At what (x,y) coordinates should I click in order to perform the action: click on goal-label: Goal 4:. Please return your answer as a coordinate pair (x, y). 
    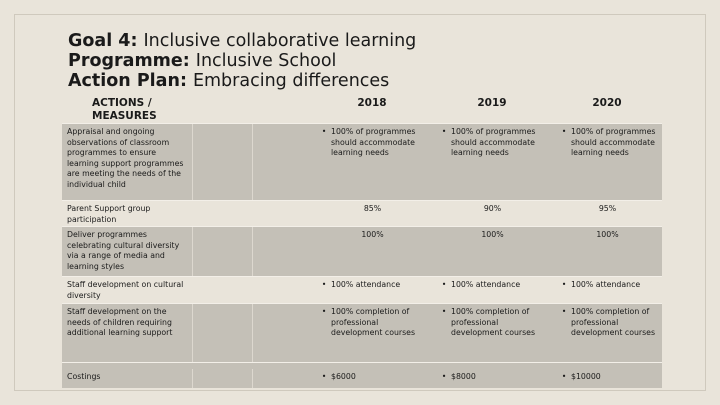
    Looking at the image, I should click on (103, 41).